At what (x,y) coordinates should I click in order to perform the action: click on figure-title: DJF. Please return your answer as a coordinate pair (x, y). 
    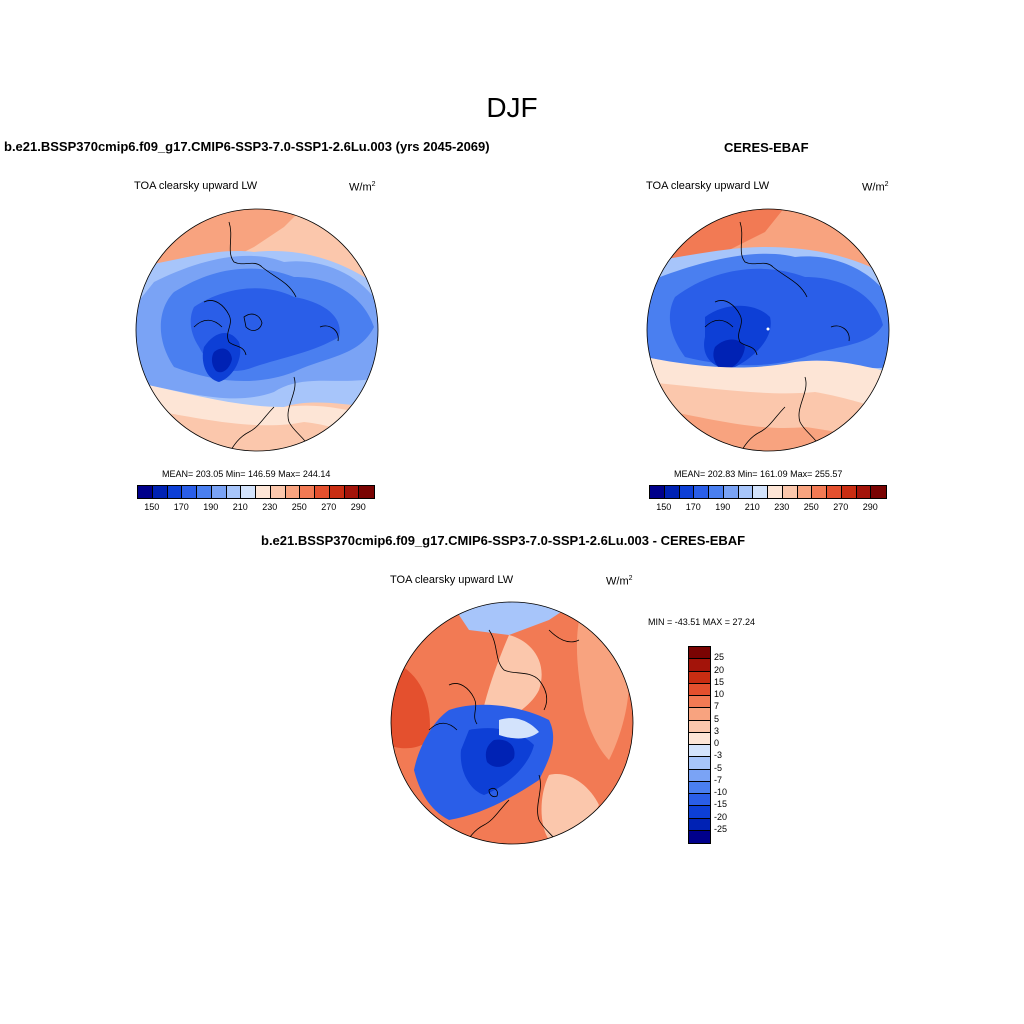
    Looking at the image, I should click on (512, 107).